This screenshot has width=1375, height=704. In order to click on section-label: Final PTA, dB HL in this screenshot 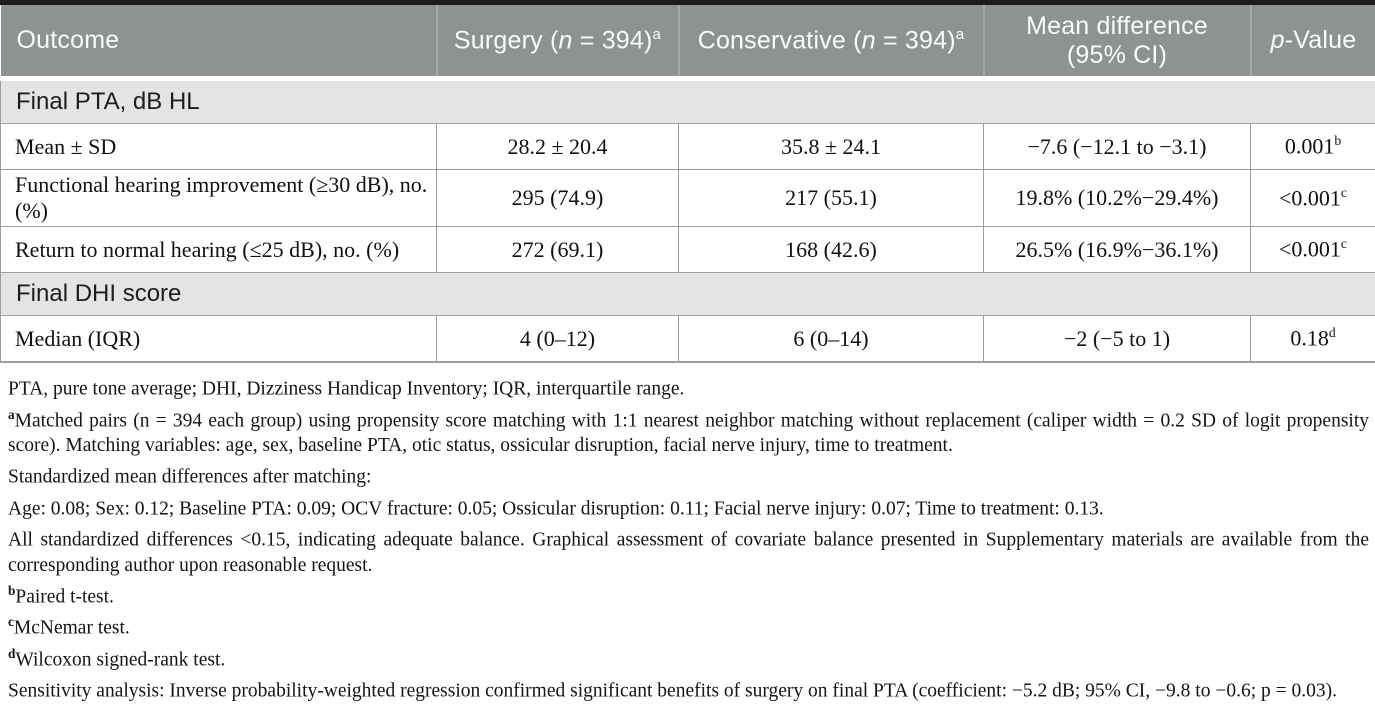, I will do `click(688, 101)`.